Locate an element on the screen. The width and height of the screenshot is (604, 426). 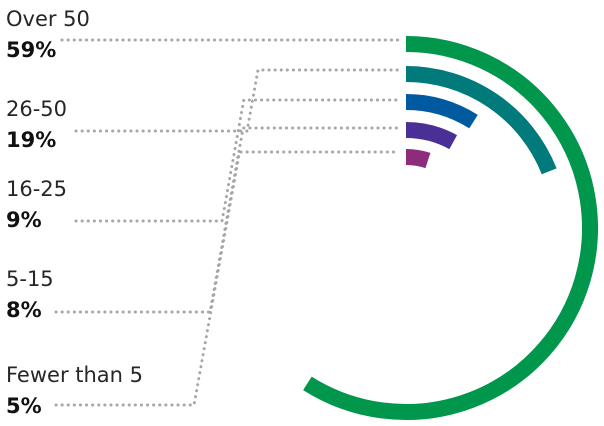
category-label-over-50: Over 50 is located at coordinates (48, 19).